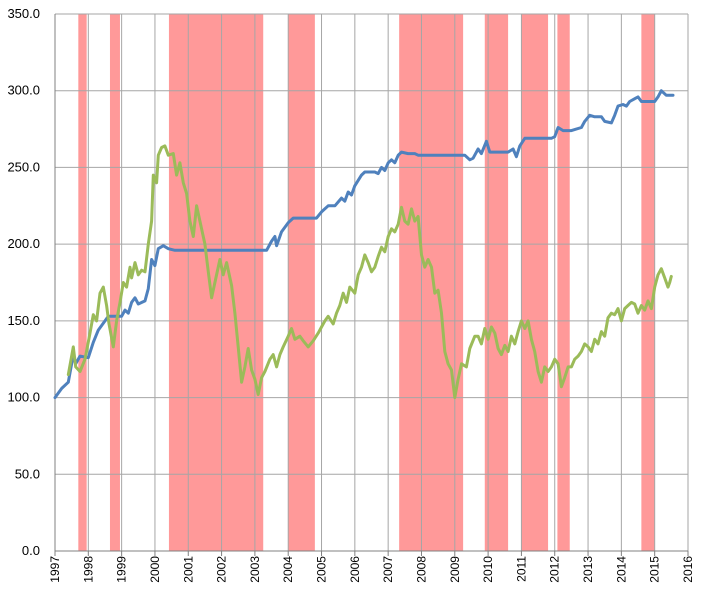  What do you see at coordinates (23, 282) in the screenshot?
I see `y-tick-labels: 0.0 50.0 100.0 150.0 200.0 250.0 300.0 350.0` at bounding box center [23, 282].